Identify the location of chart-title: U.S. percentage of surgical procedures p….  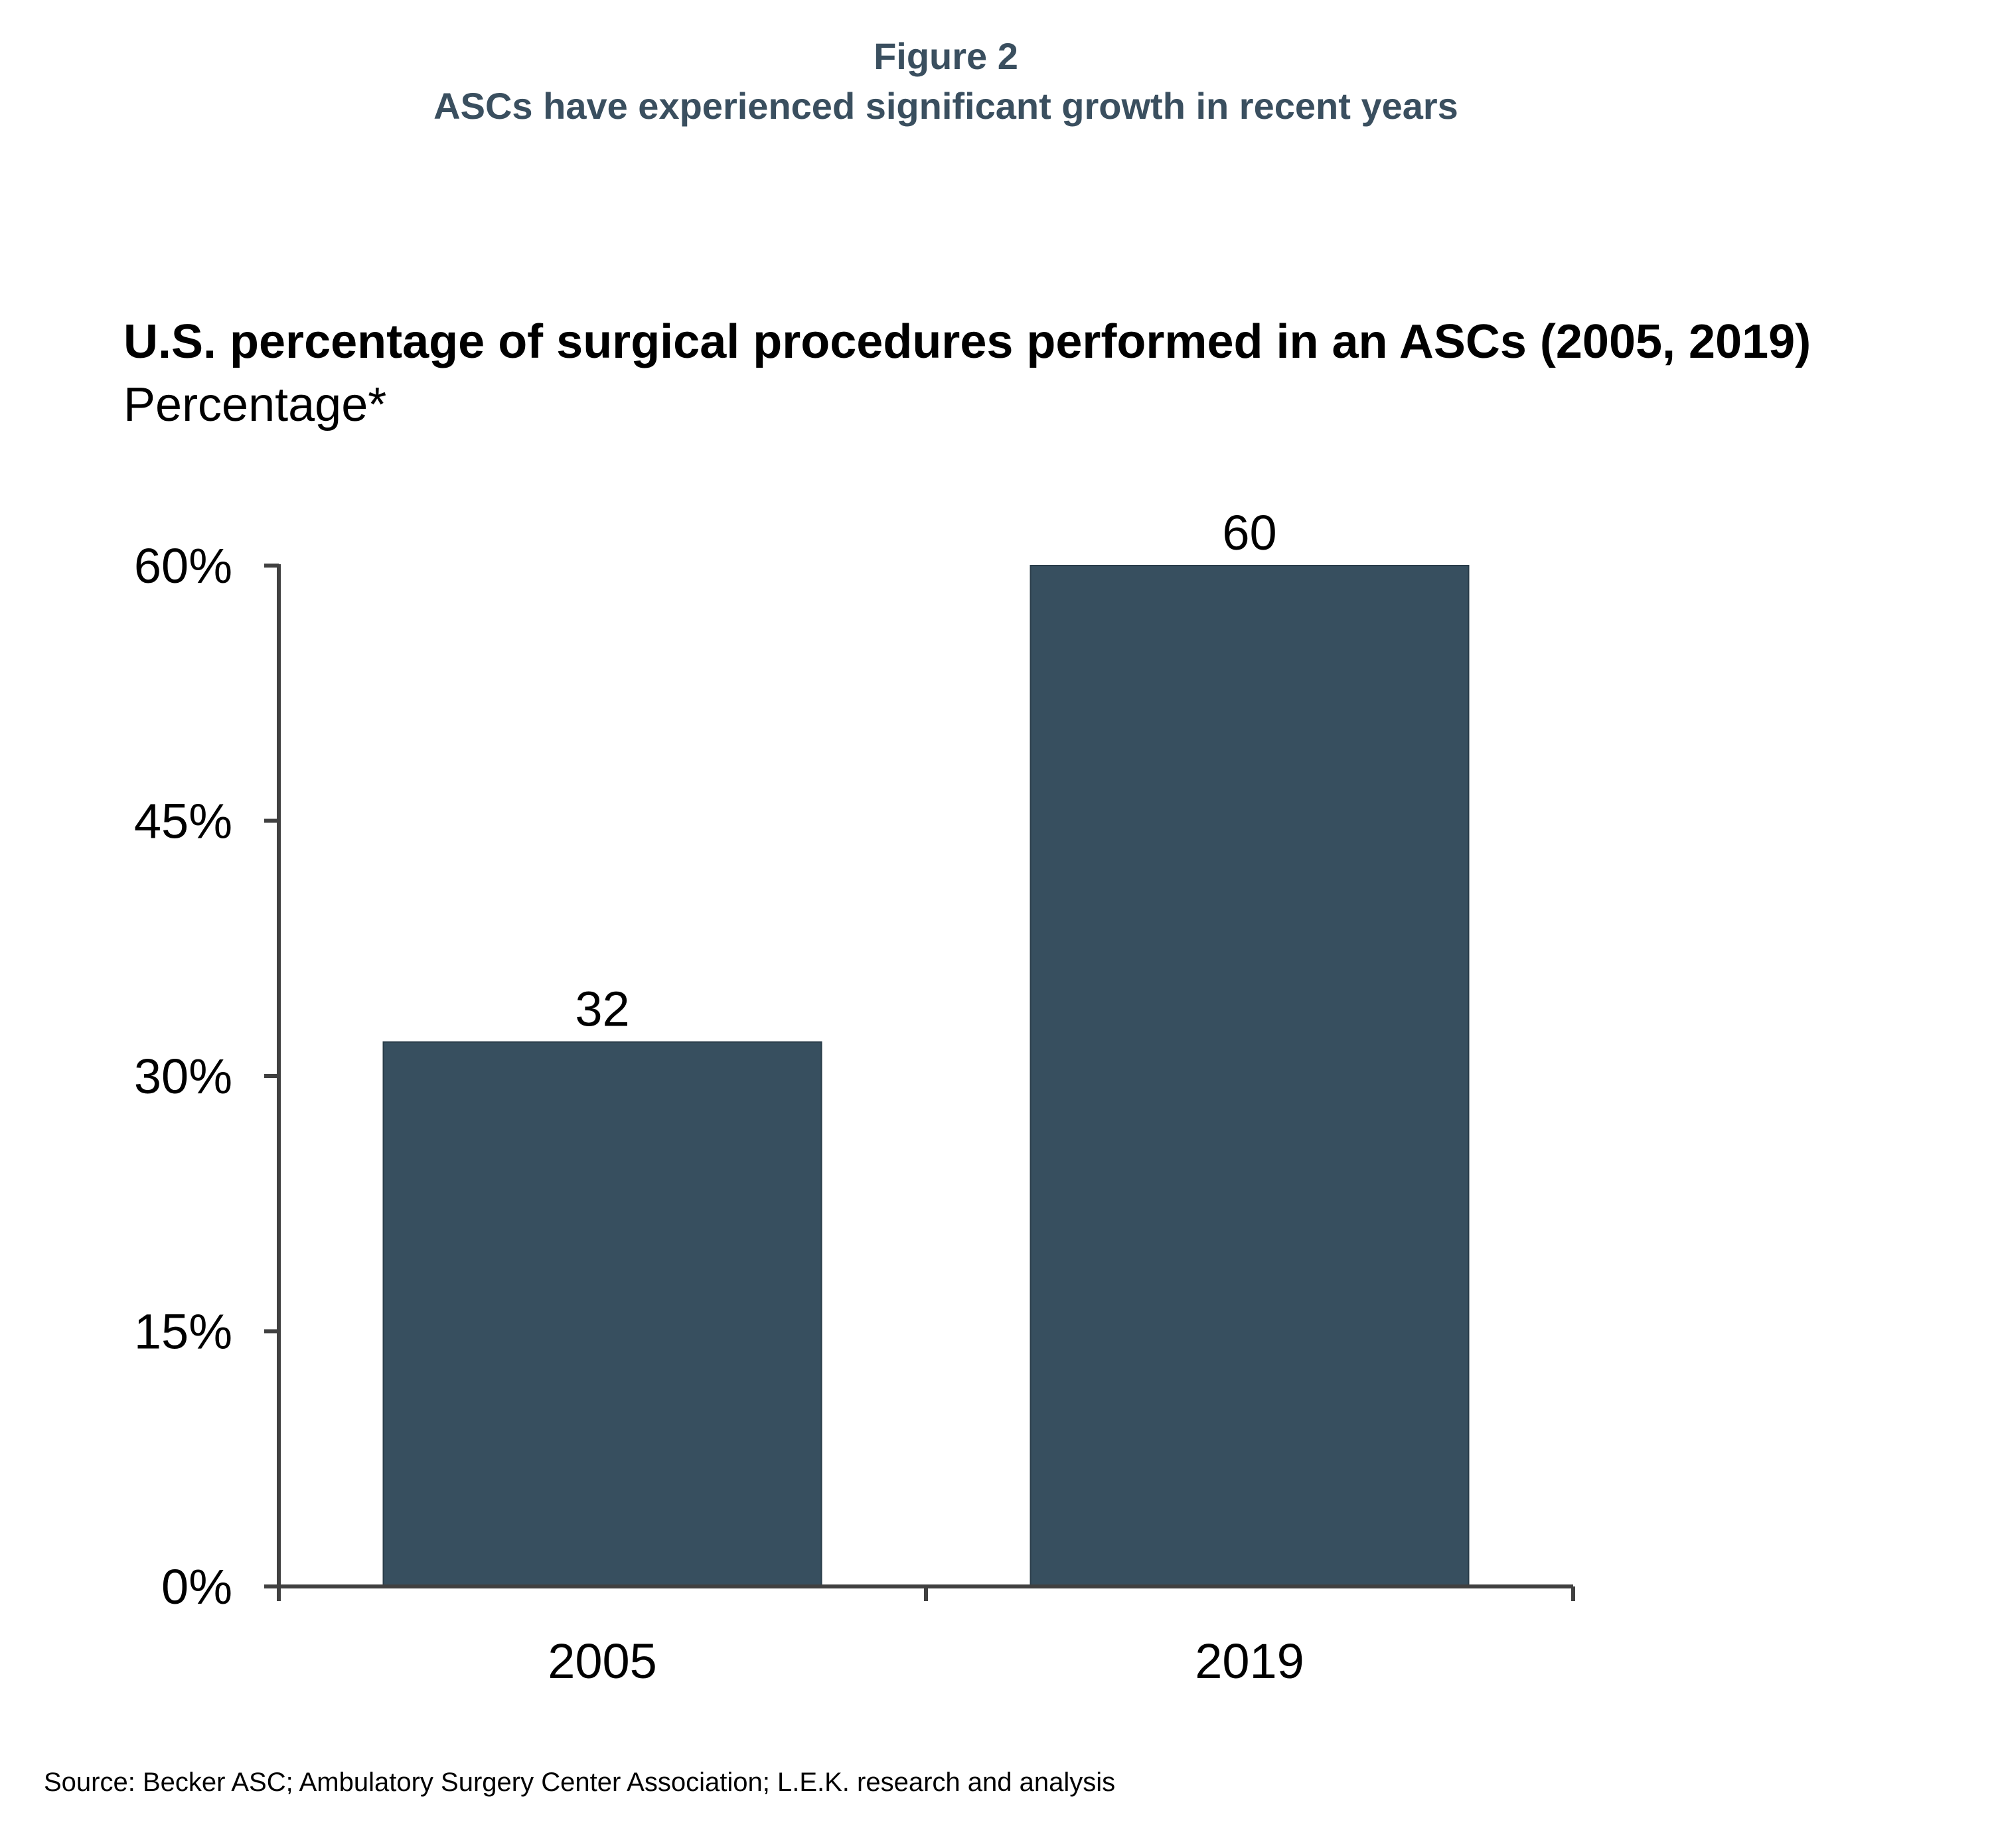
(967, 341).